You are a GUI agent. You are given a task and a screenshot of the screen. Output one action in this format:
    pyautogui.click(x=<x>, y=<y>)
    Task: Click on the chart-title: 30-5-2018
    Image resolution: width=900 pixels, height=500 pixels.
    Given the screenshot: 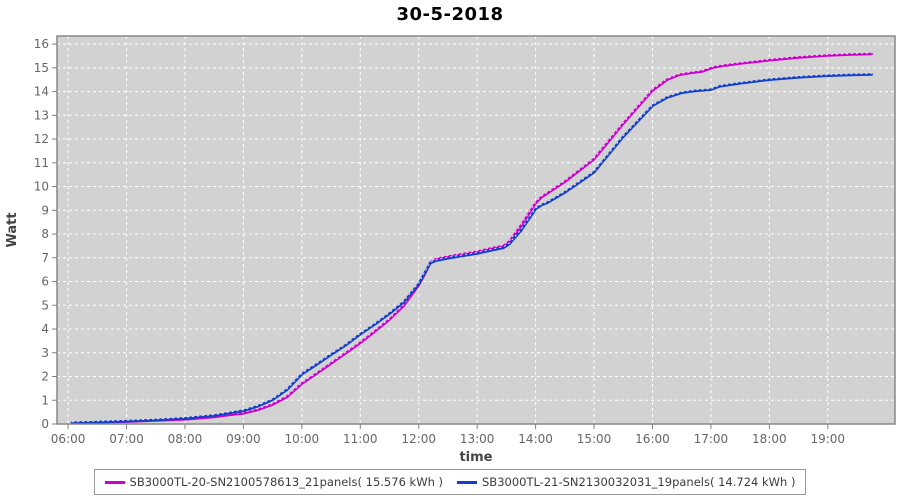 What is the action you would take?
    pyautogui.click(x=450, y=14)
    